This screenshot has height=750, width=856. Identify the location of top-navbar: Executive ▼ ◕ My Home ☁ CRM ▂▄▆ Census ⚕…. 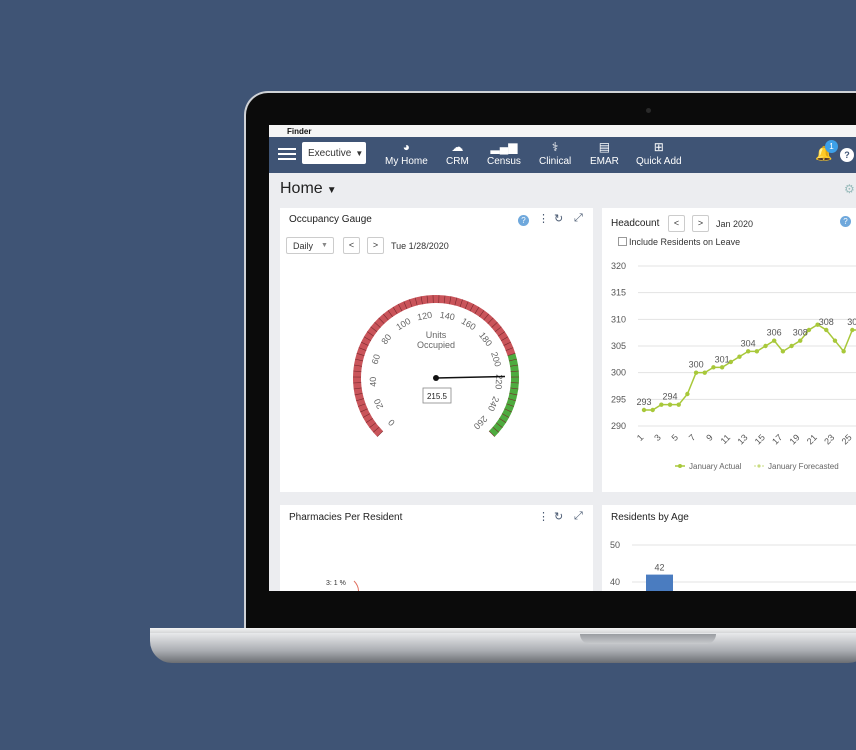
(562, 155).